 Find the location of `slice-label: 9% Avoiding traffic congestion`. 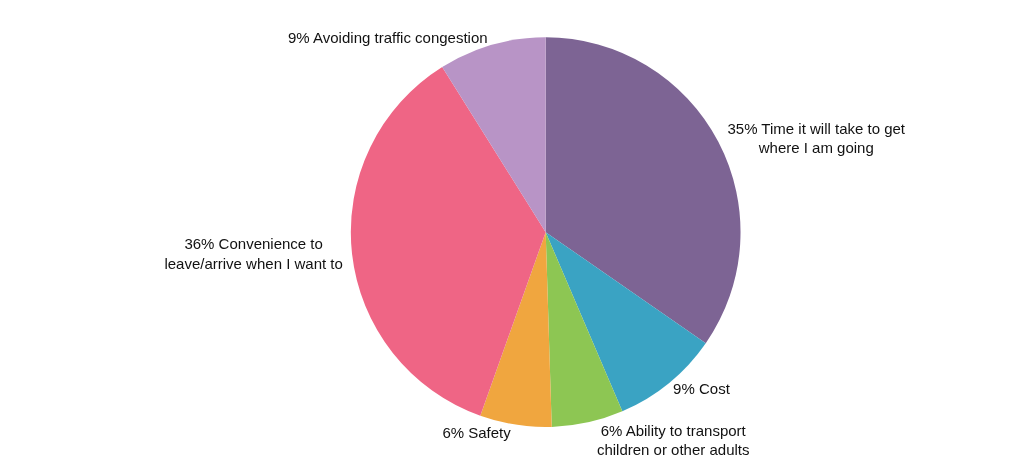

slice-label: 9% Avoiding traffic congestion is located at coordinates (388, 37).